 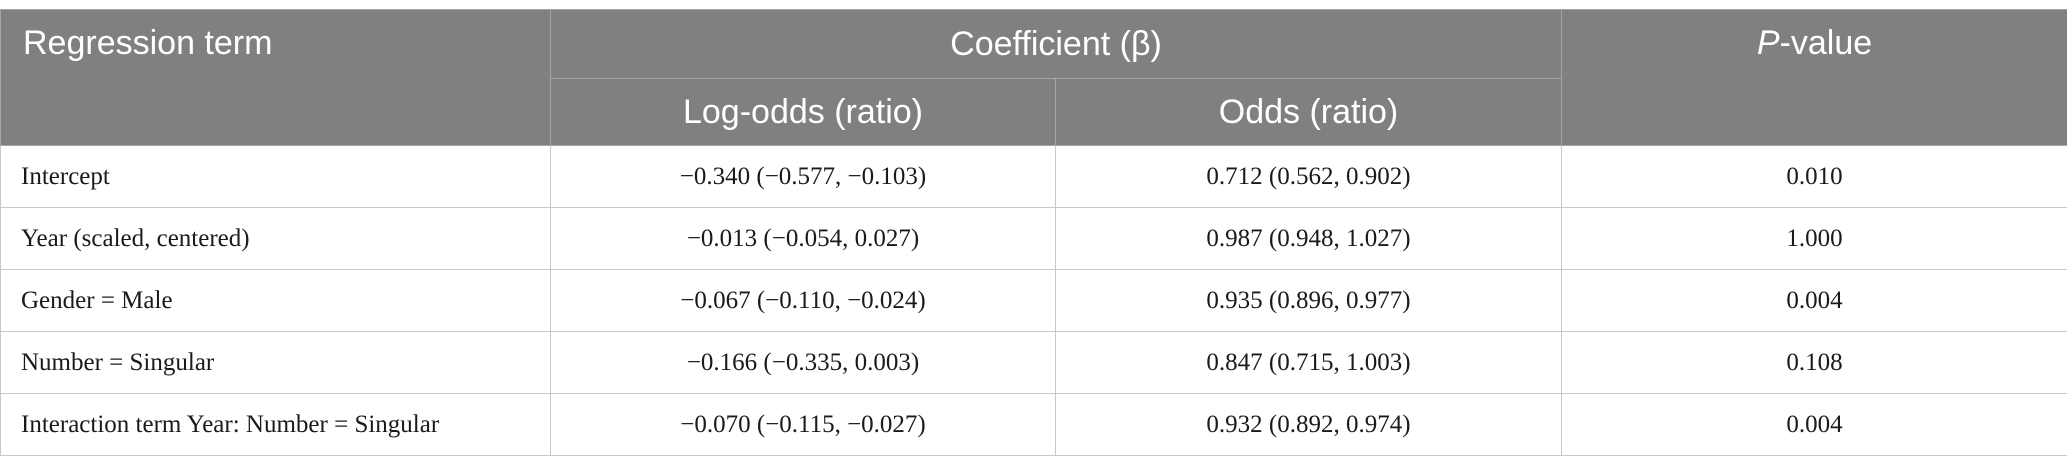 I want to click on cell-odds: 0.847 (0.715, 1.003), so click(x=1308, y=362).